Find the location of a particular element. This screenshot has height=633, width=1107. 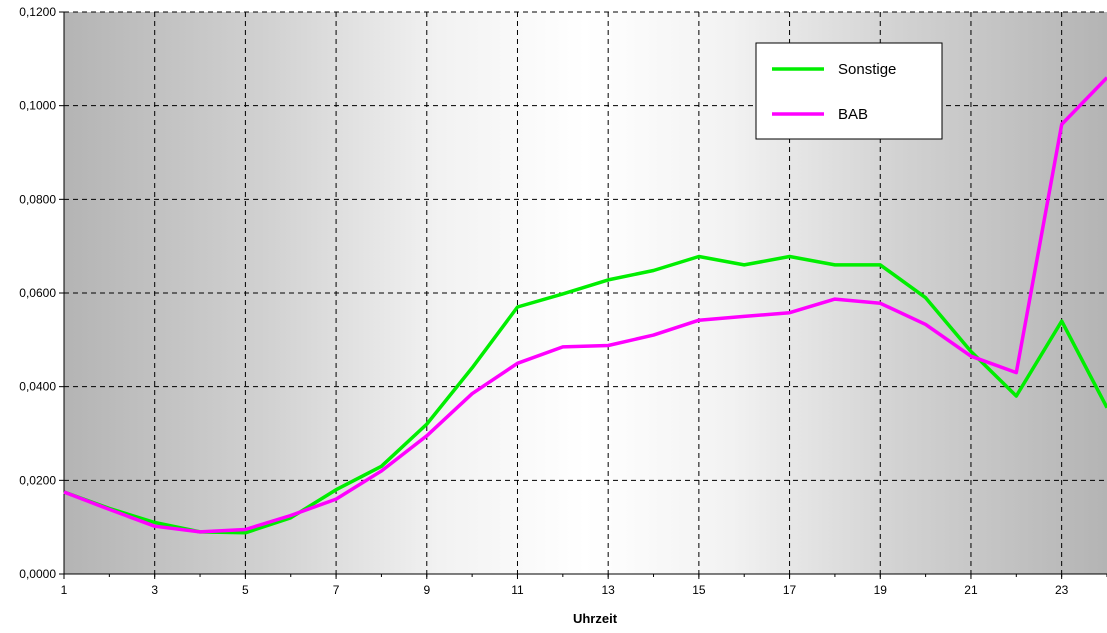

x-tick-label: 1 is located at coordinates (64, 590).